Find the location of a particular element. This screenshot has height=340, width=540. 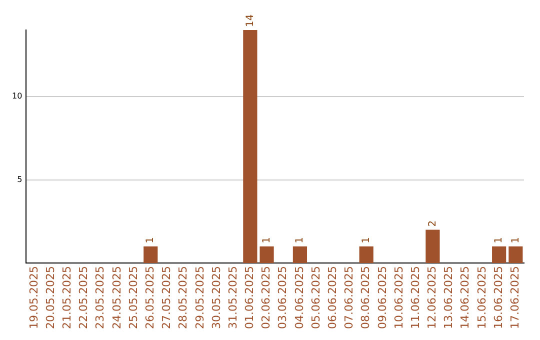

x-tick-label: 14.06.2025 is located at coordinates (465, 298).